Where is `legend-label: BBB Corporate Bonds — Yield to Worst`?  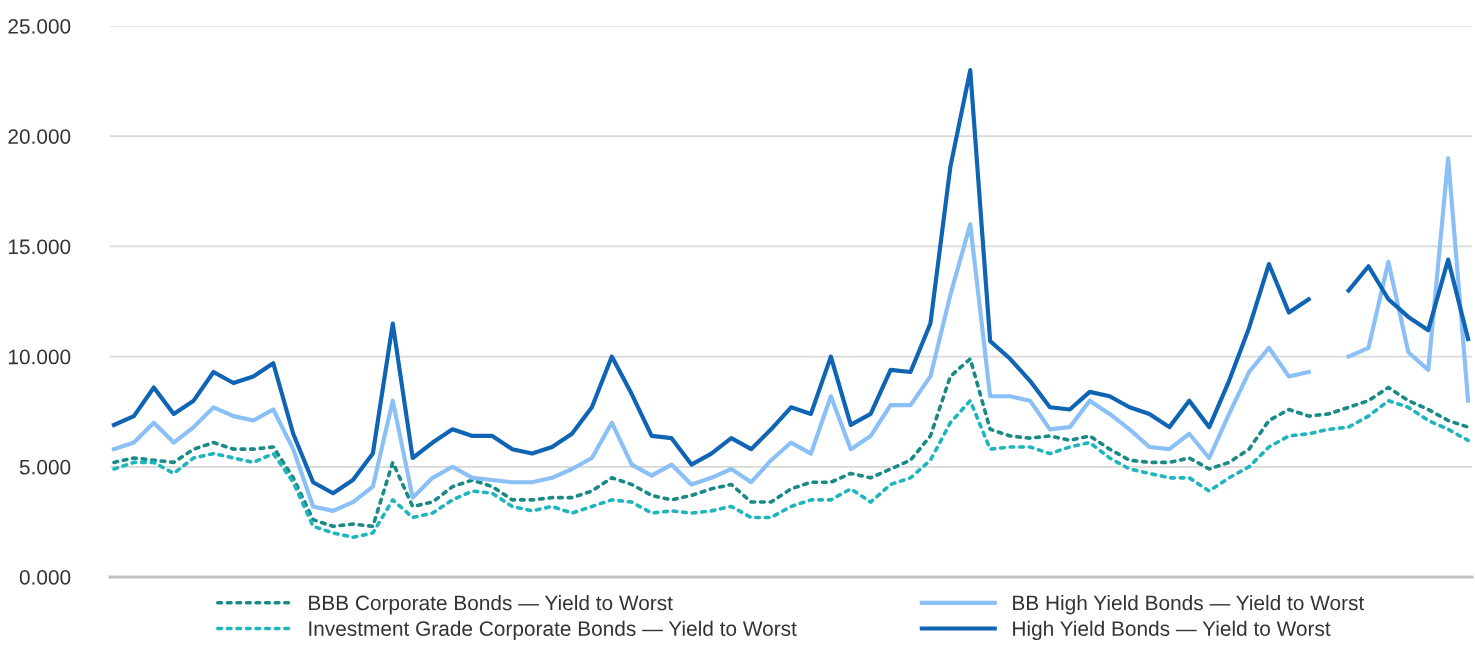 legend-label: BBB Corporate Bonds — Yield to Worst is located at coordinates (491, 605).